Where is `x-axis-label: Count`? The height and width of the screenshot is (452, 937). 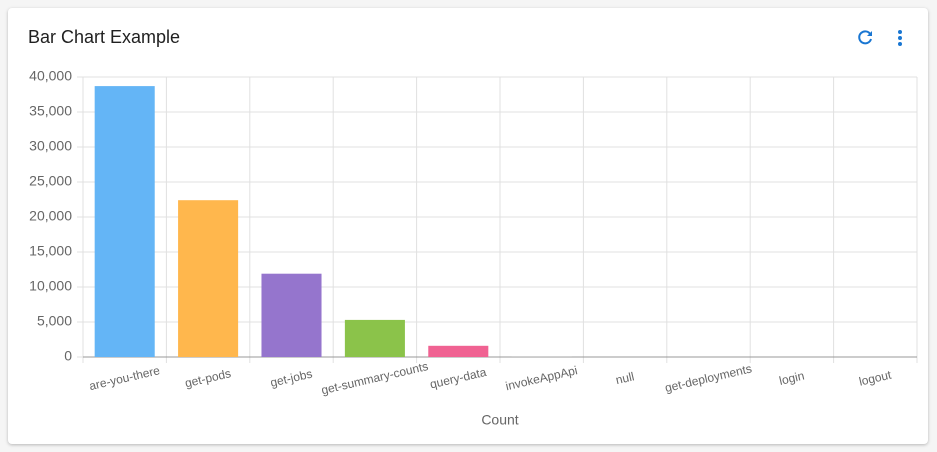 x-axis-label: Count is located at coordinates (499, 420).